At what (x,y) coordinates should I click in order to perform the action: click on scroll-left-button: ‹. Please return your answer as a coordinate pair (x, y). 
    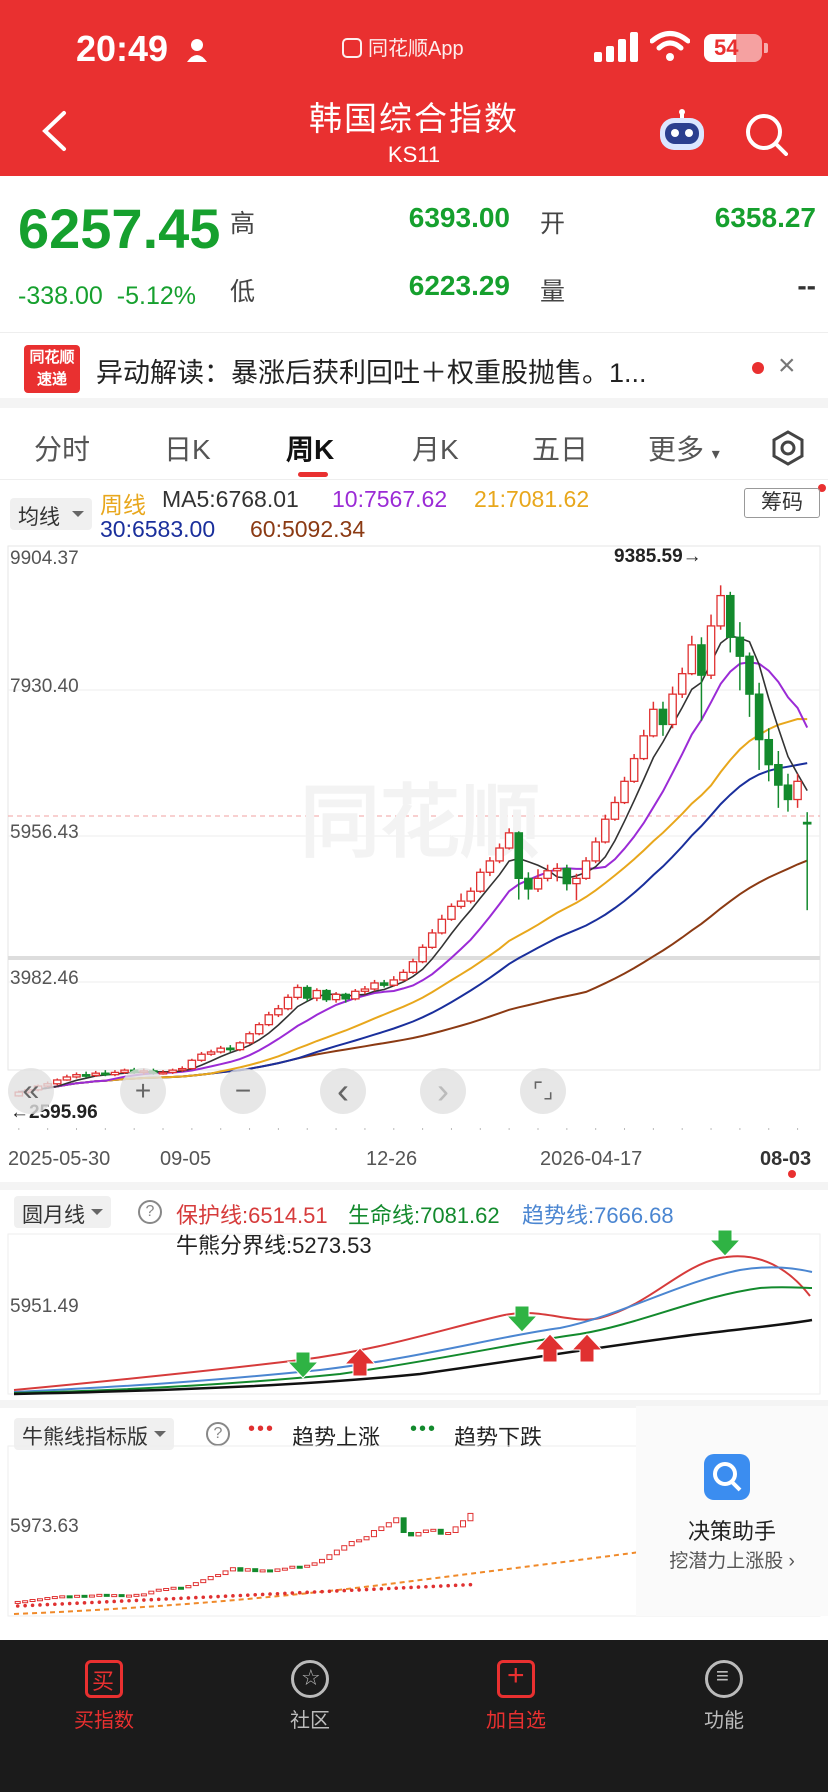
    Looking at the image, I should click on (343, 1091).